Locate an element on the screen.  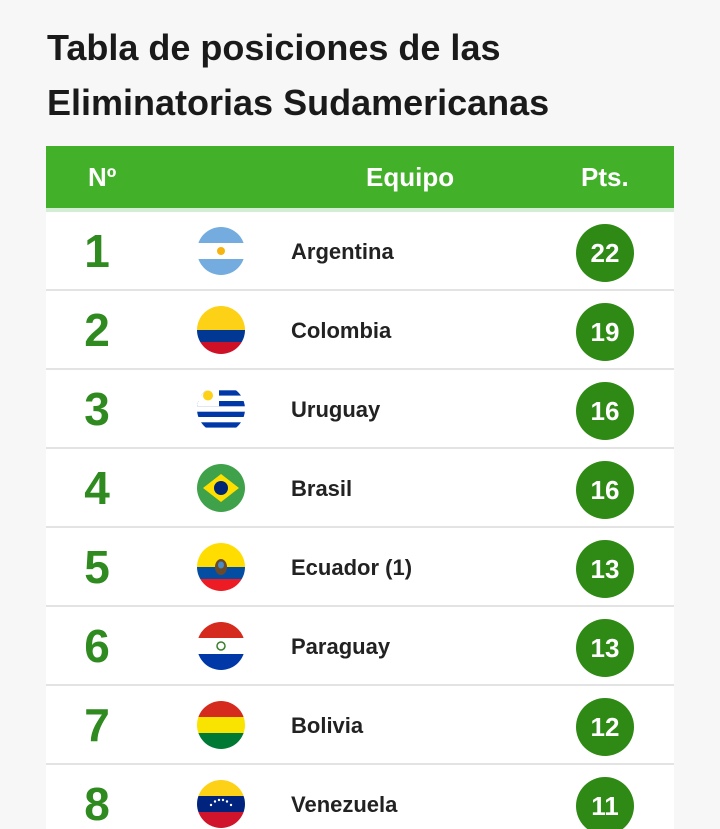
points-badge: 22 is located at coordinates (605, 253).